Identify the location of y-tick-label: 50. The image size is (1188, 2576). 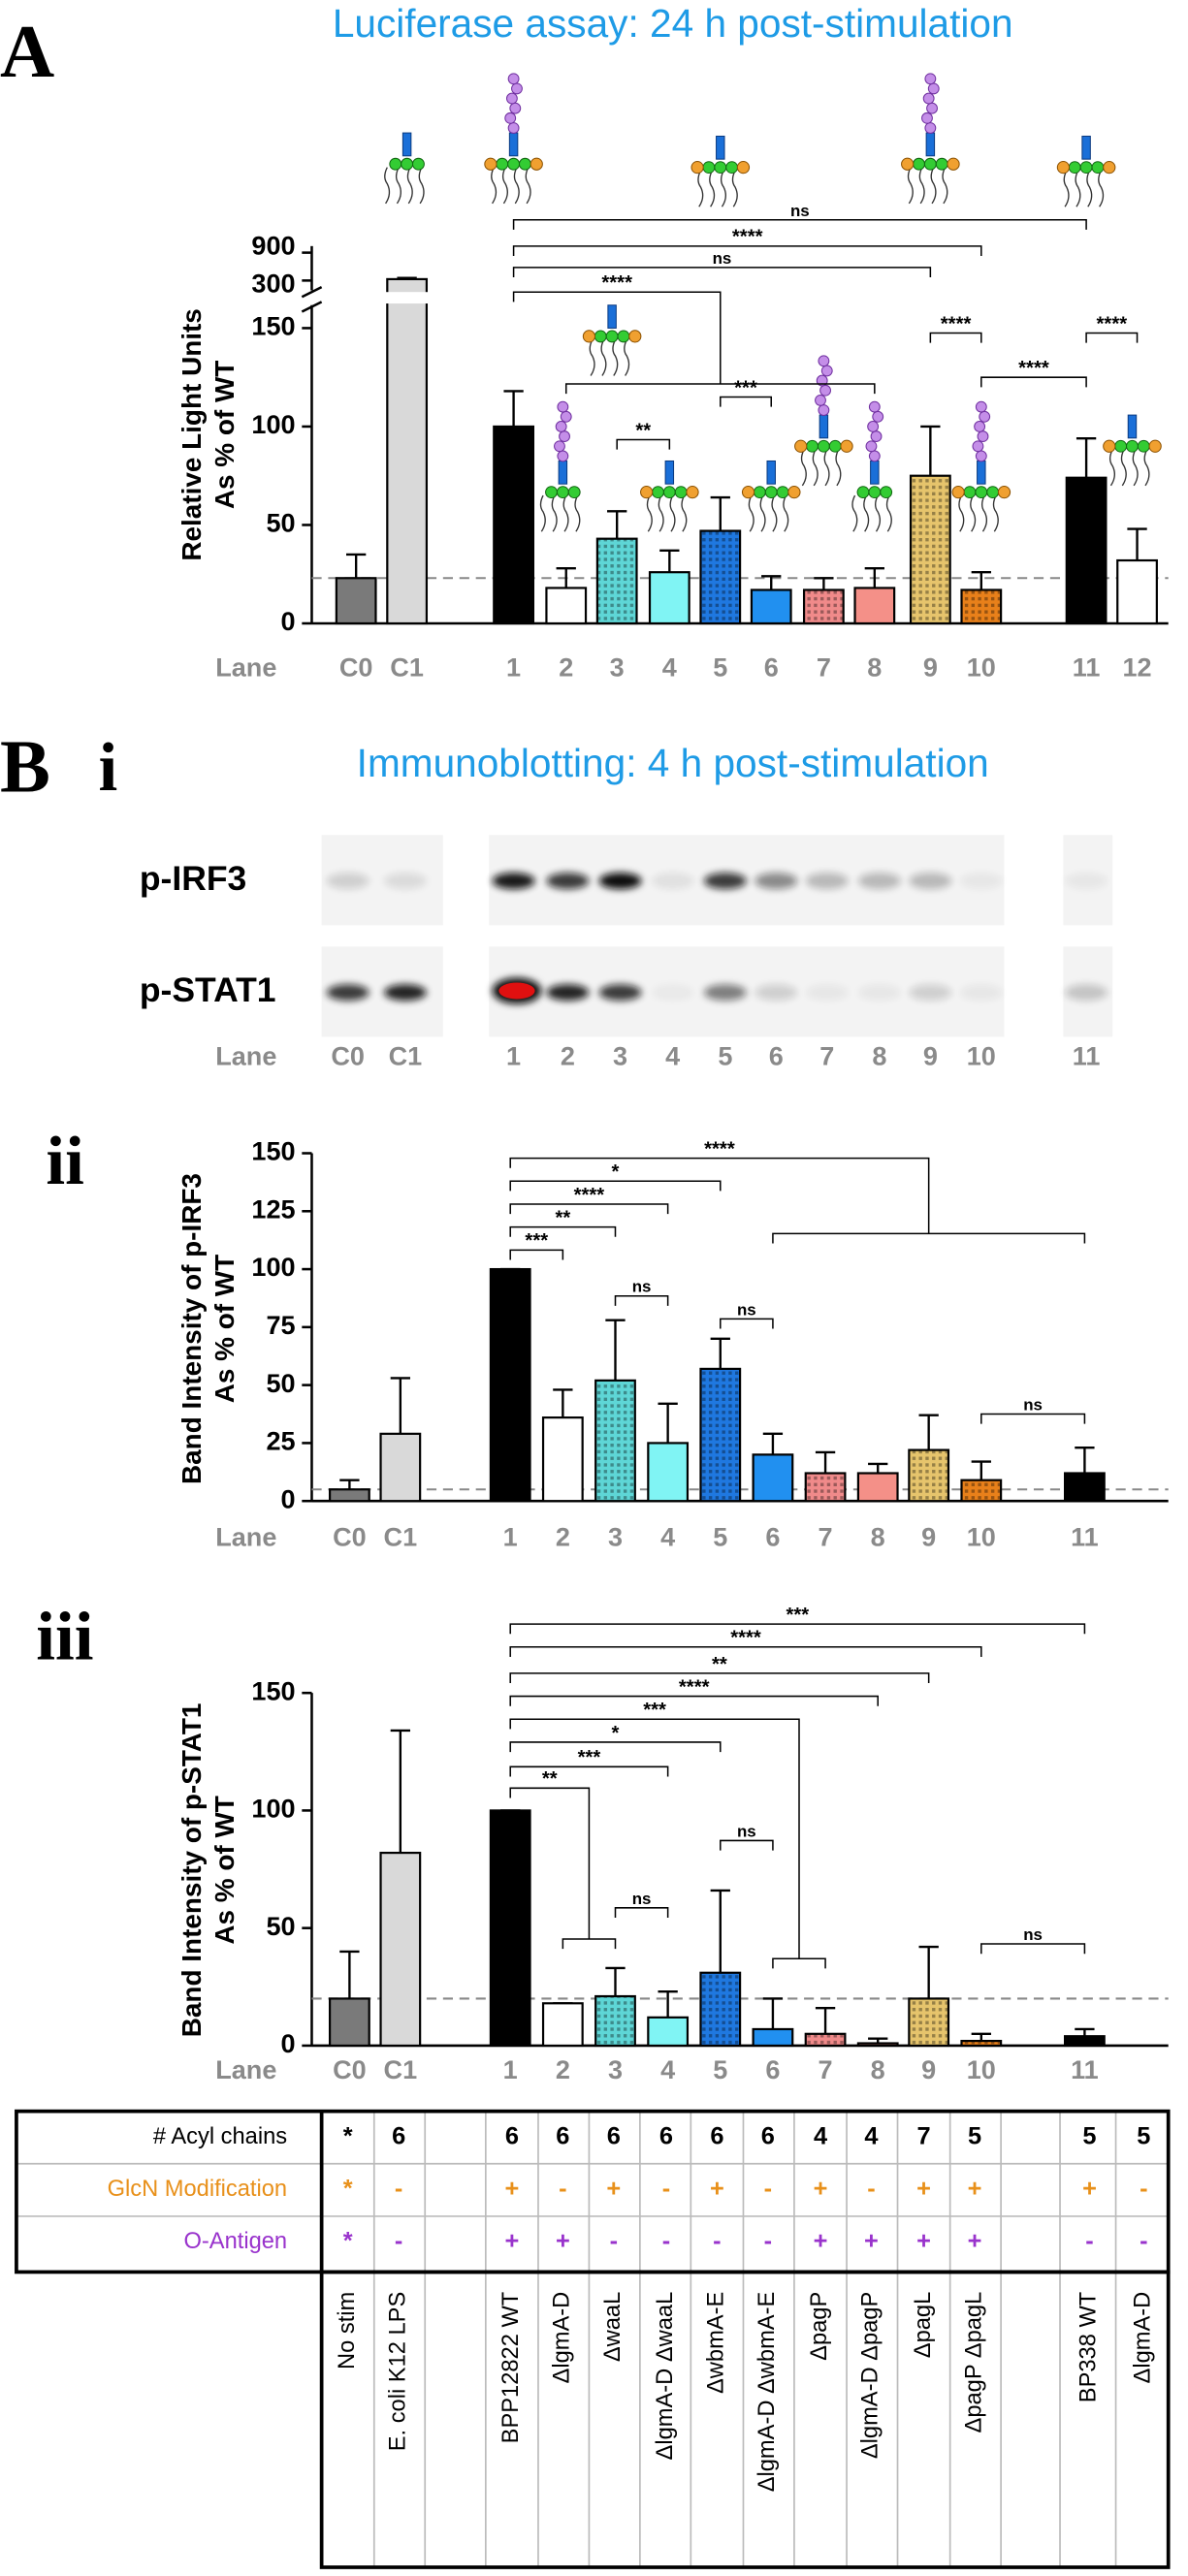
(280, 523).